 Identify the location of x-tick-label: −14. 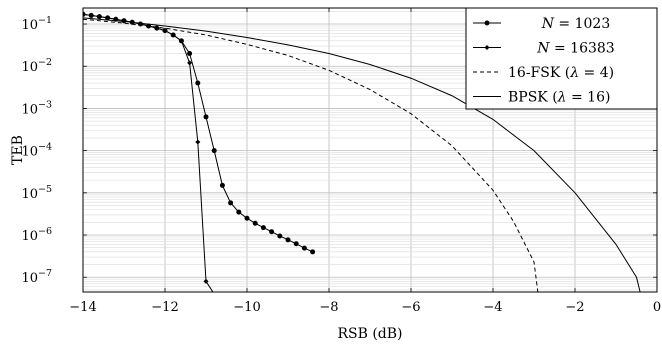
(82, 307).